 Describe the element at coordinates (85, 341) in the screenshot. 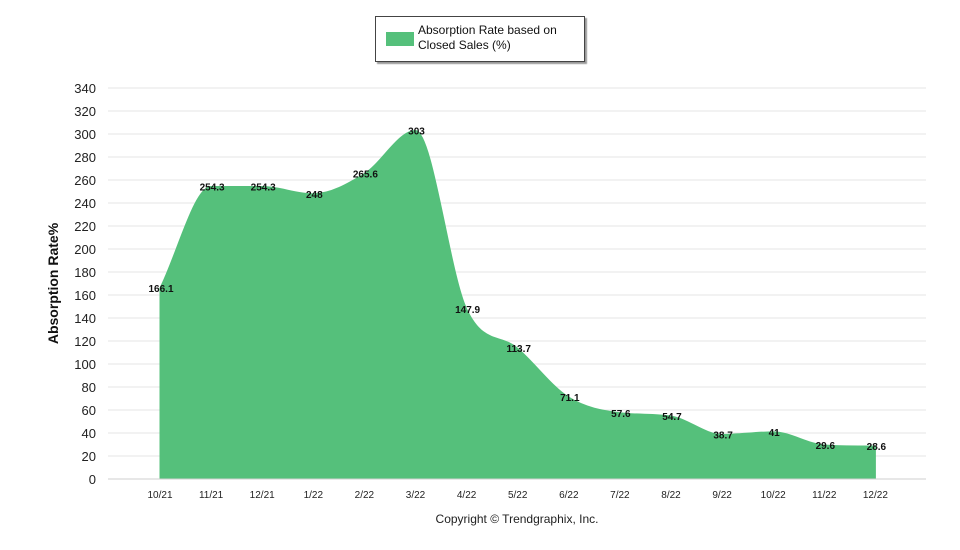

I see `y-tick-label: 120` at that location.